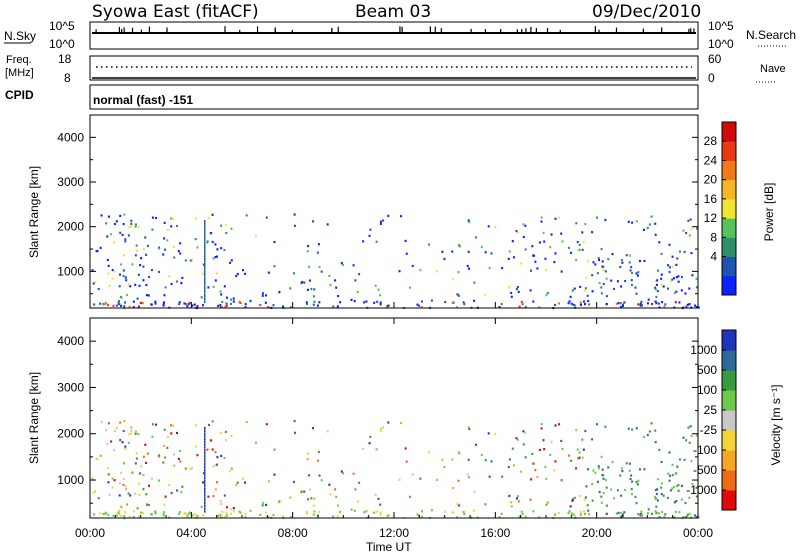 This screenshot has width=800, height=559. I want to click on x-tick-label: 16:00, so click(495, 533).